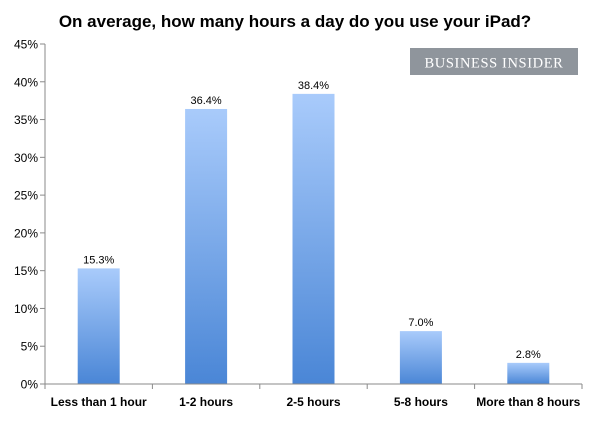 The height and width of the screenshot is (424, 590). What do you see at coordinates (528, 402) in the screenshot?
I see `x-tick-label: More than 8 hours` at bounding box center [528, 402].